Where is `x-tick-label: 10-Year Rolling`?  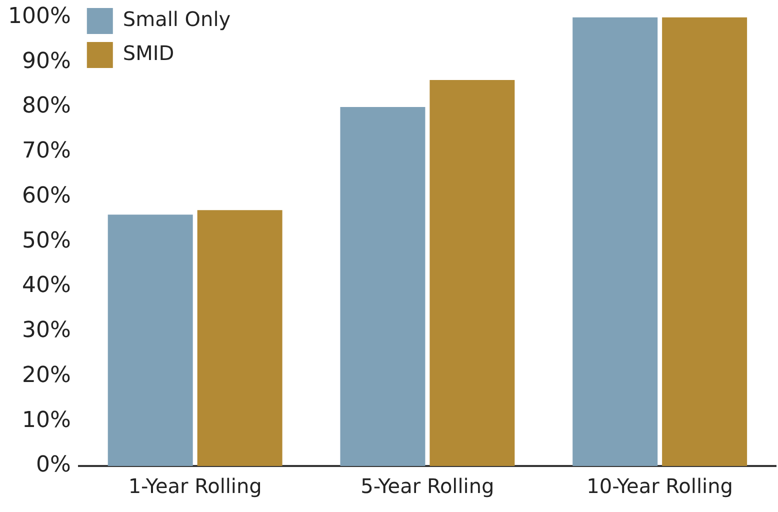 x-tick-label: 10-Year Rolling is located at coordinates (659, 486).